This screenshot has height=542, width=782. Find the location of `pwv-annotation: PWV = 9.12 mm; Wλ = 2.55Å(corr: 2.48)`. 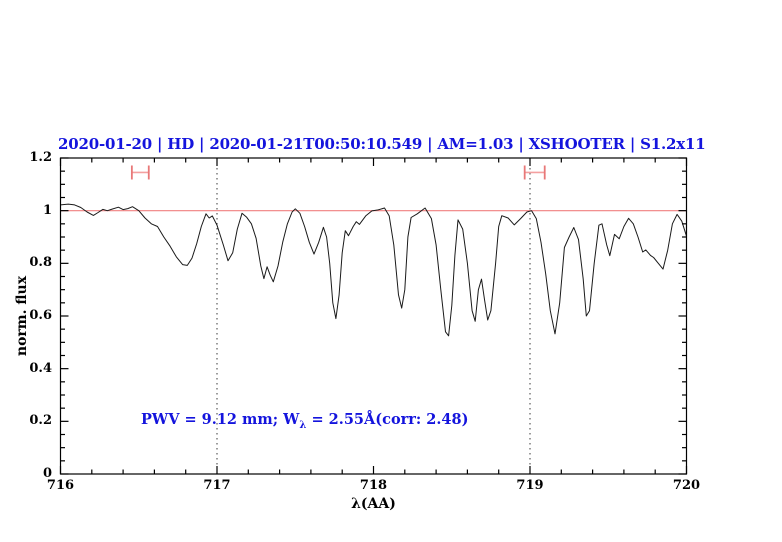

pwv-annotation: PWV = 9.12 mm; Wλ = 2.55Å(corr: 2.48) is located at coordinates (304, 421).